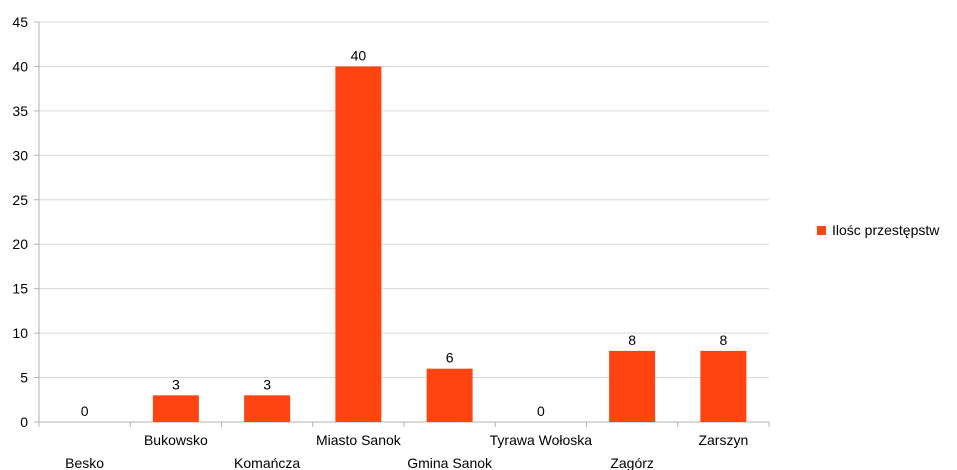  I want to click on category-label: Tyrawa Wołoska, so click(541, 440).